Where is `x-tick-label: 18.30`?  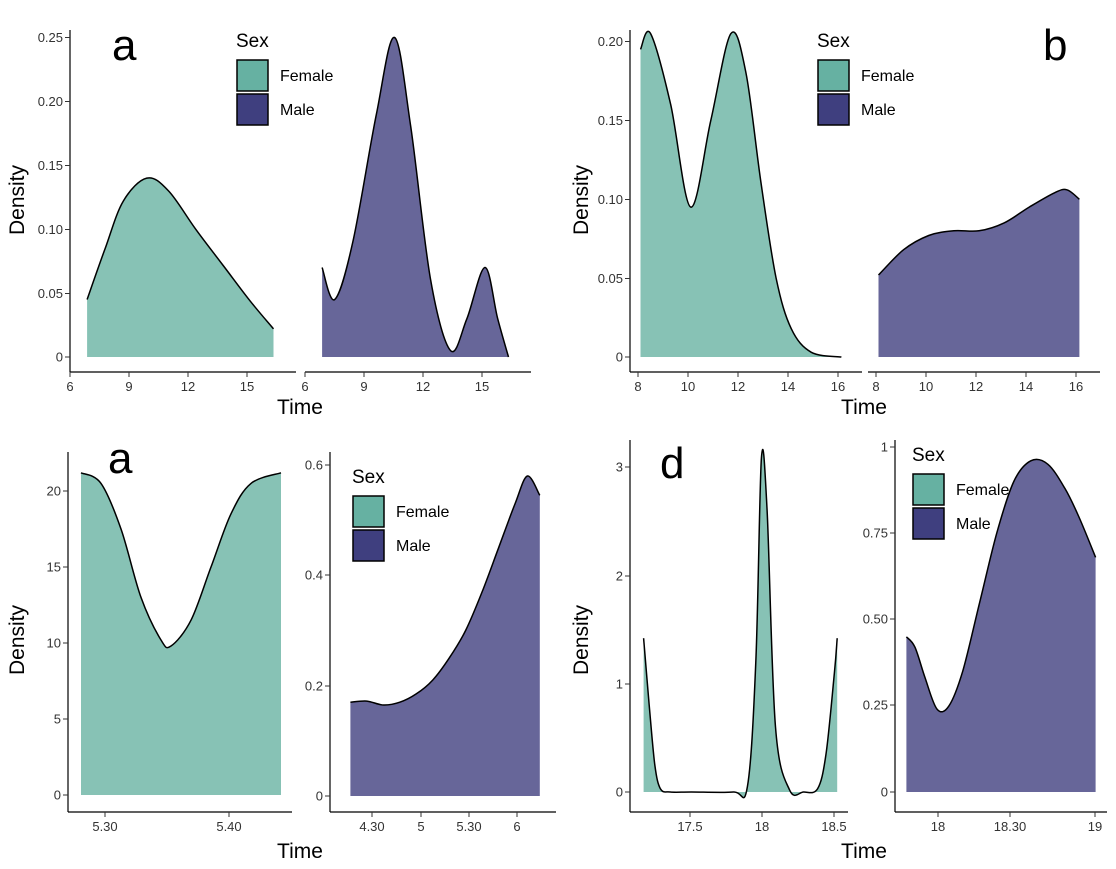
x-tick-label: 18.30 is located at coordinates (1010, 826).